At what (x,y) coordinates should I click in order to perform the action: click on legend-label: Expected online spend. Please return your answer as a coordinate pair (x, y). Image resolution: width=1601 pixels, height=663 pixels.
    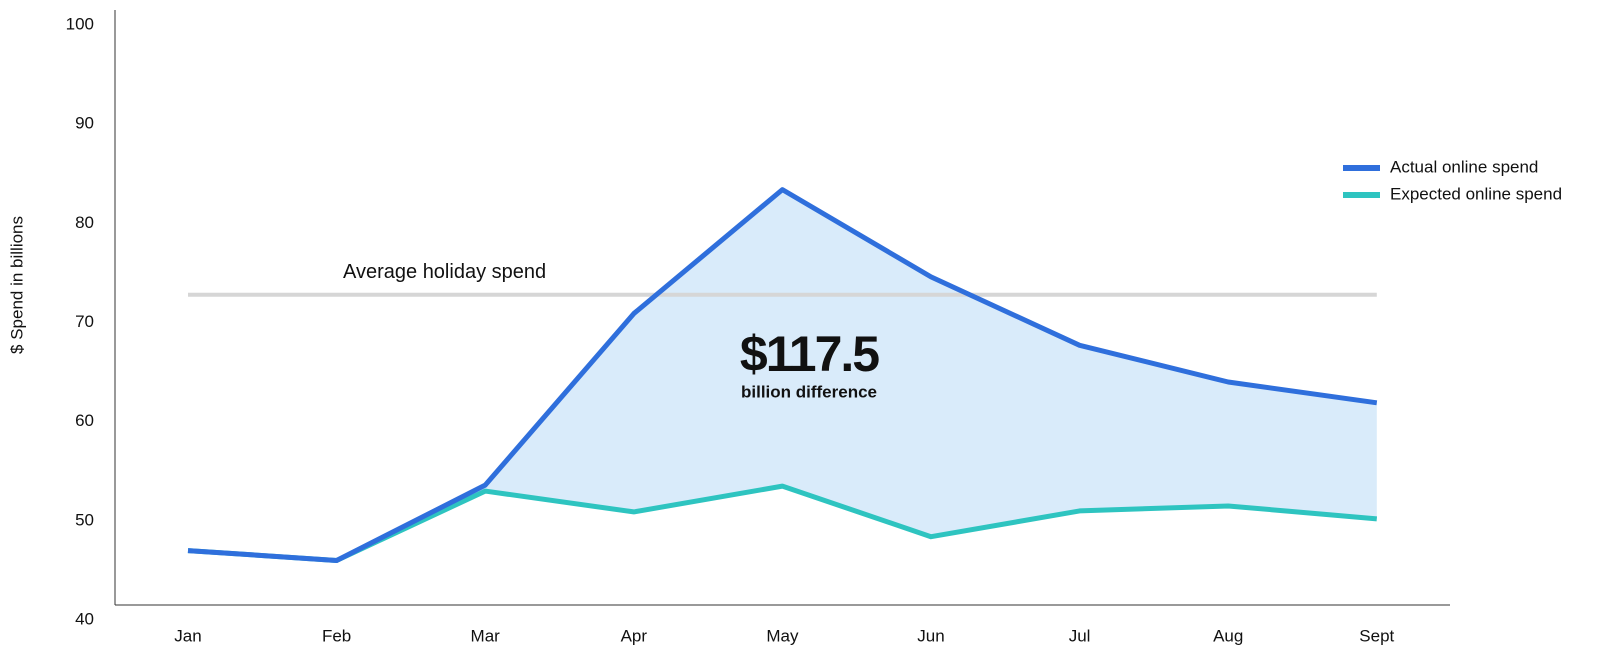
    Looking at the image, I should click on (1476, 193).